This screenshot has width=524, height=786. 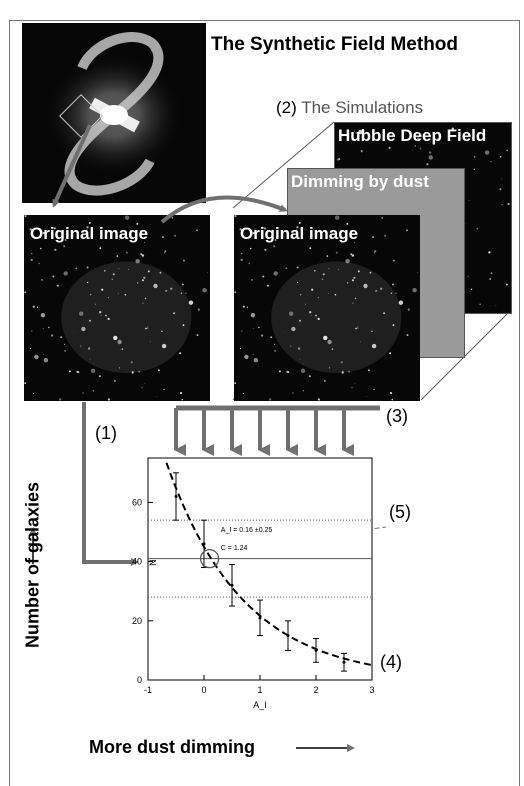 I want to click on horizontal-caption: More dust dimming, so click(x=172, y=747).